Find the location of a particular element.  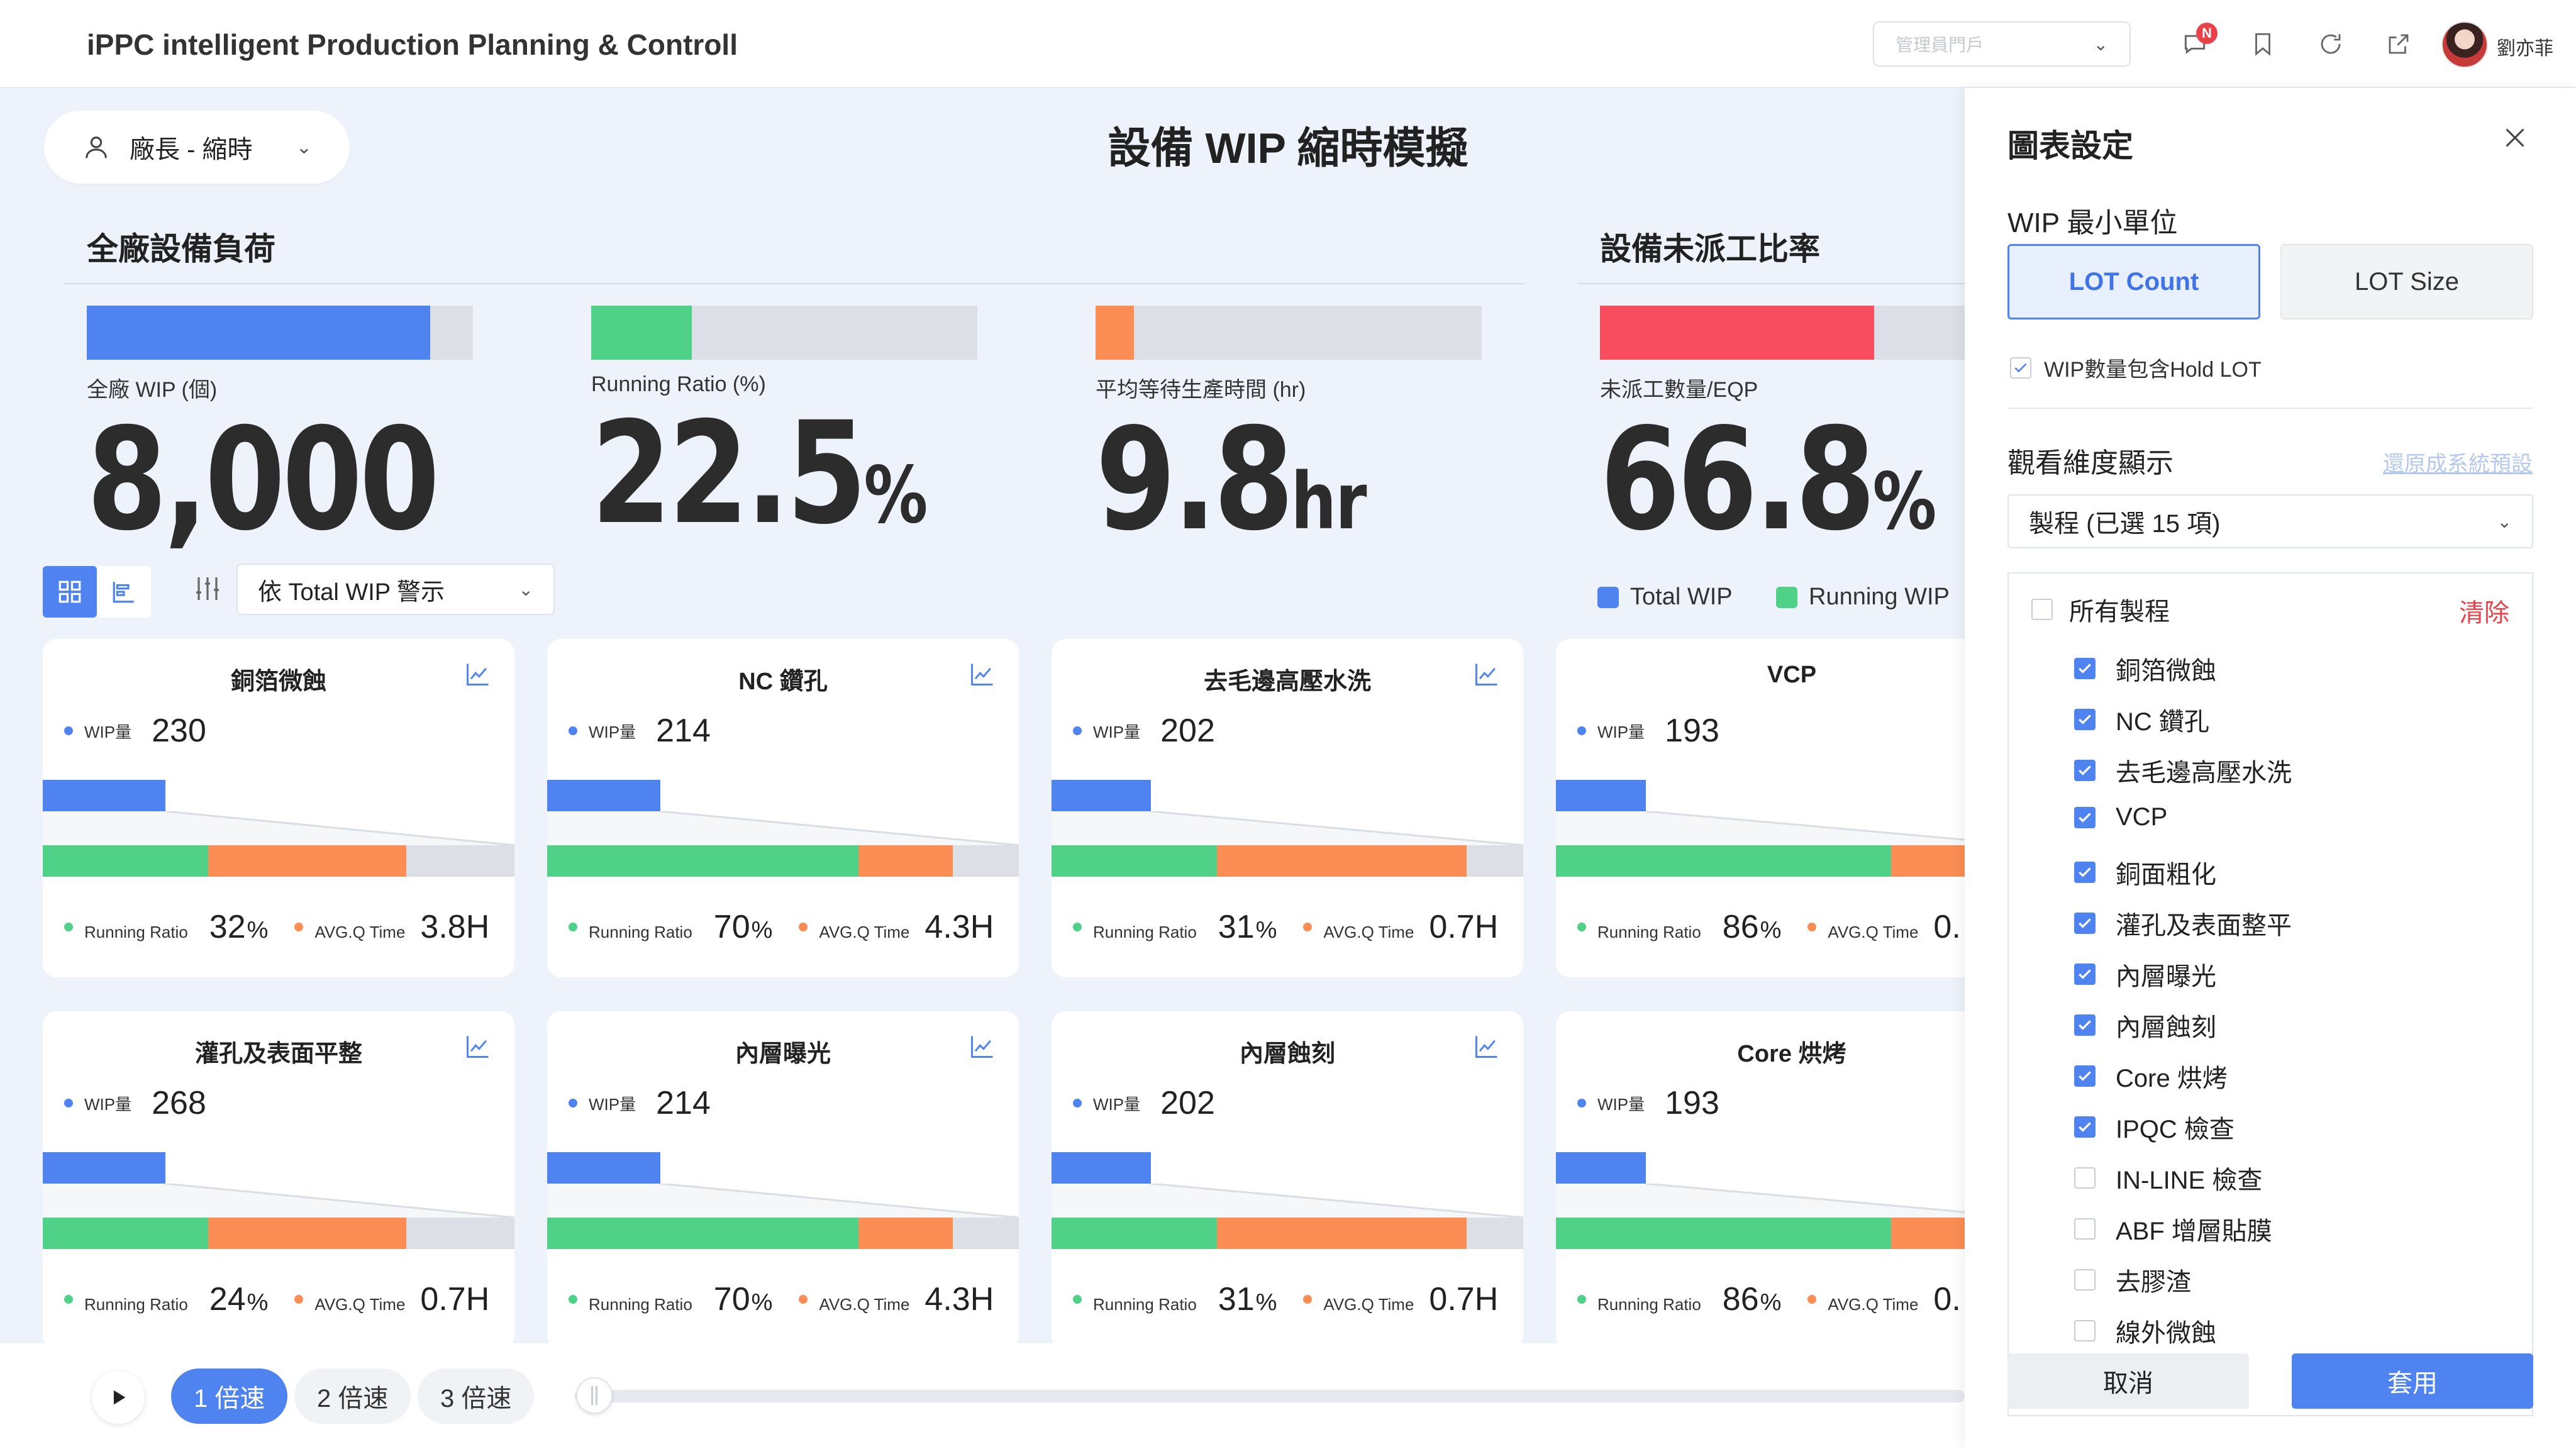

process-checkbox-item: 銅面粗化 is located at coordinates (2145, 872).